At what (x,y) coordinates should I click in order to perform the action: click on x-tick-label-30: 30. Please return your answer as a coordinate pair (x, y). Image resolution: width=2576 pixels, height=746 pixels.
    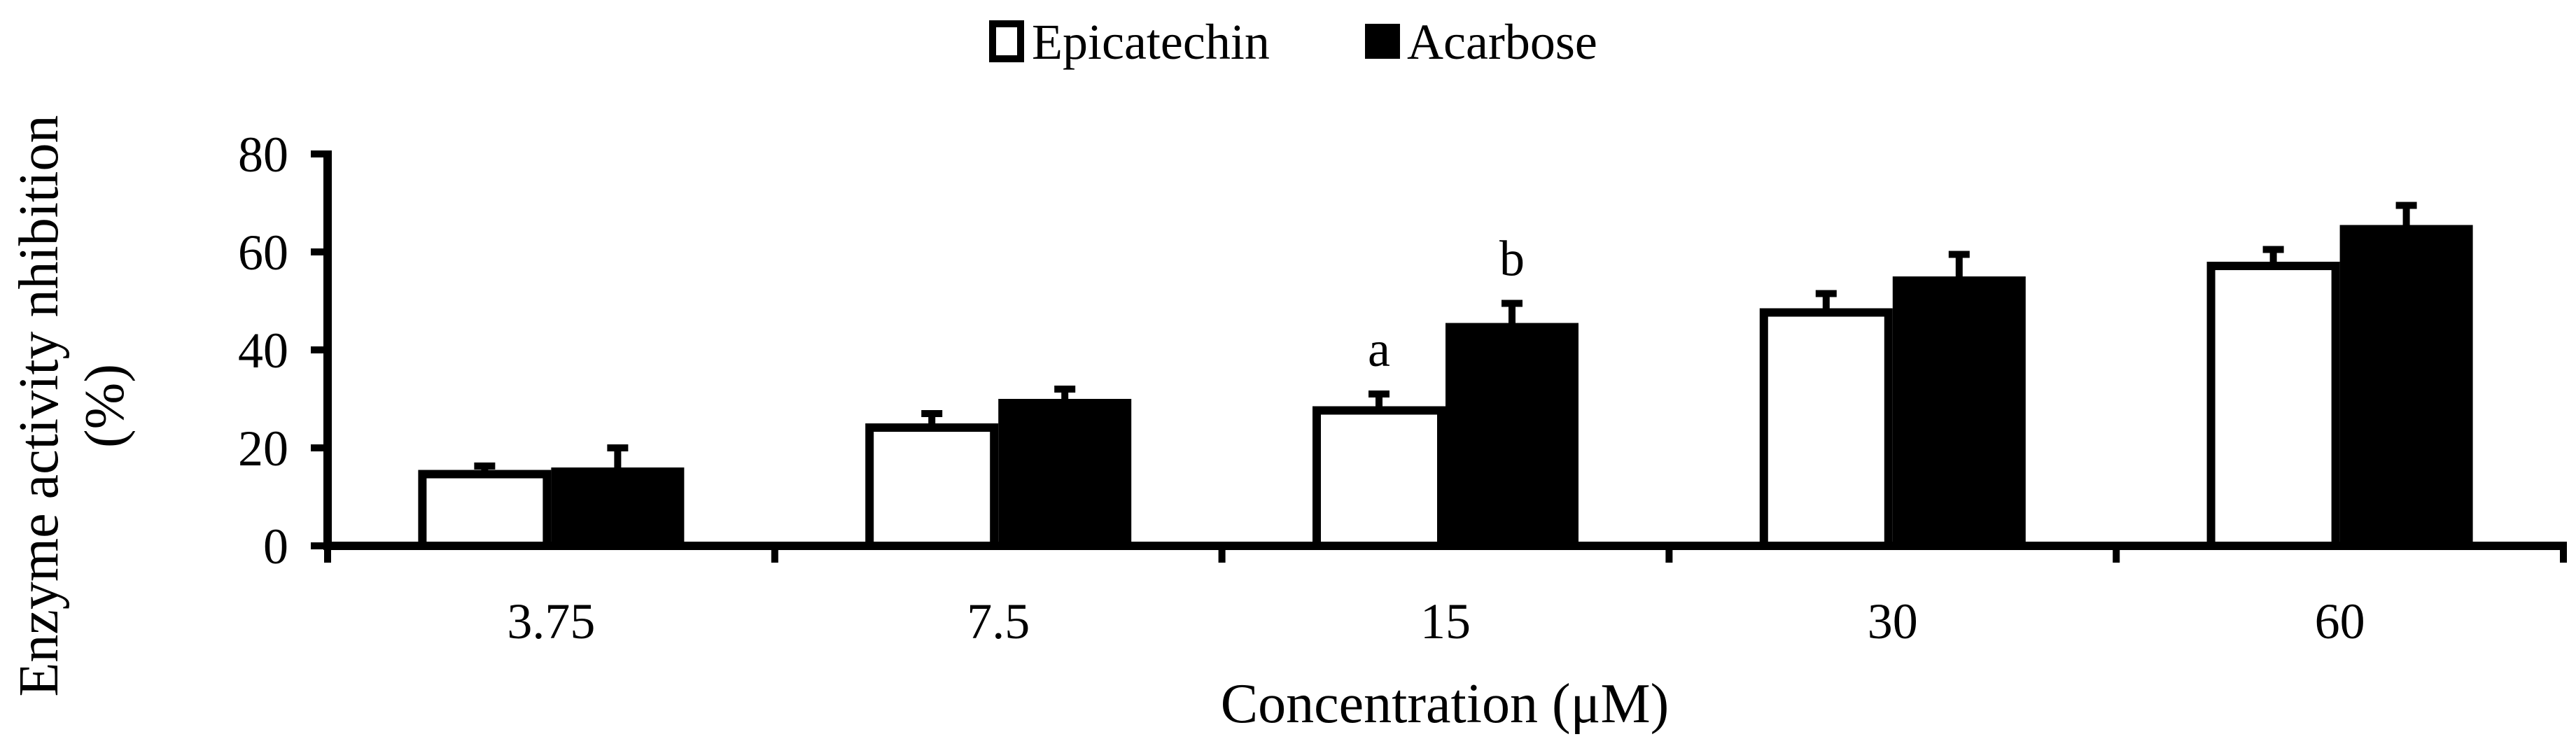
    Looking at the image, I should click on (1893, 621).